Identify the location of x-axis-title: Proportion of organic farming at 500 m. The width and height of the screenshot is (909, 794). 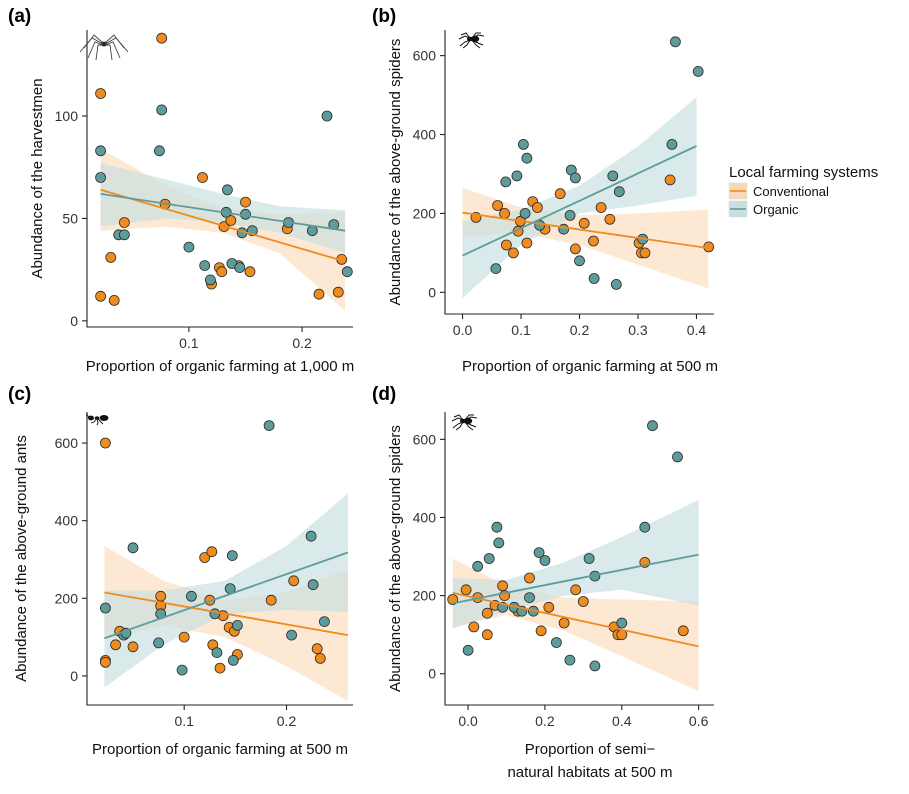
(590, 366).